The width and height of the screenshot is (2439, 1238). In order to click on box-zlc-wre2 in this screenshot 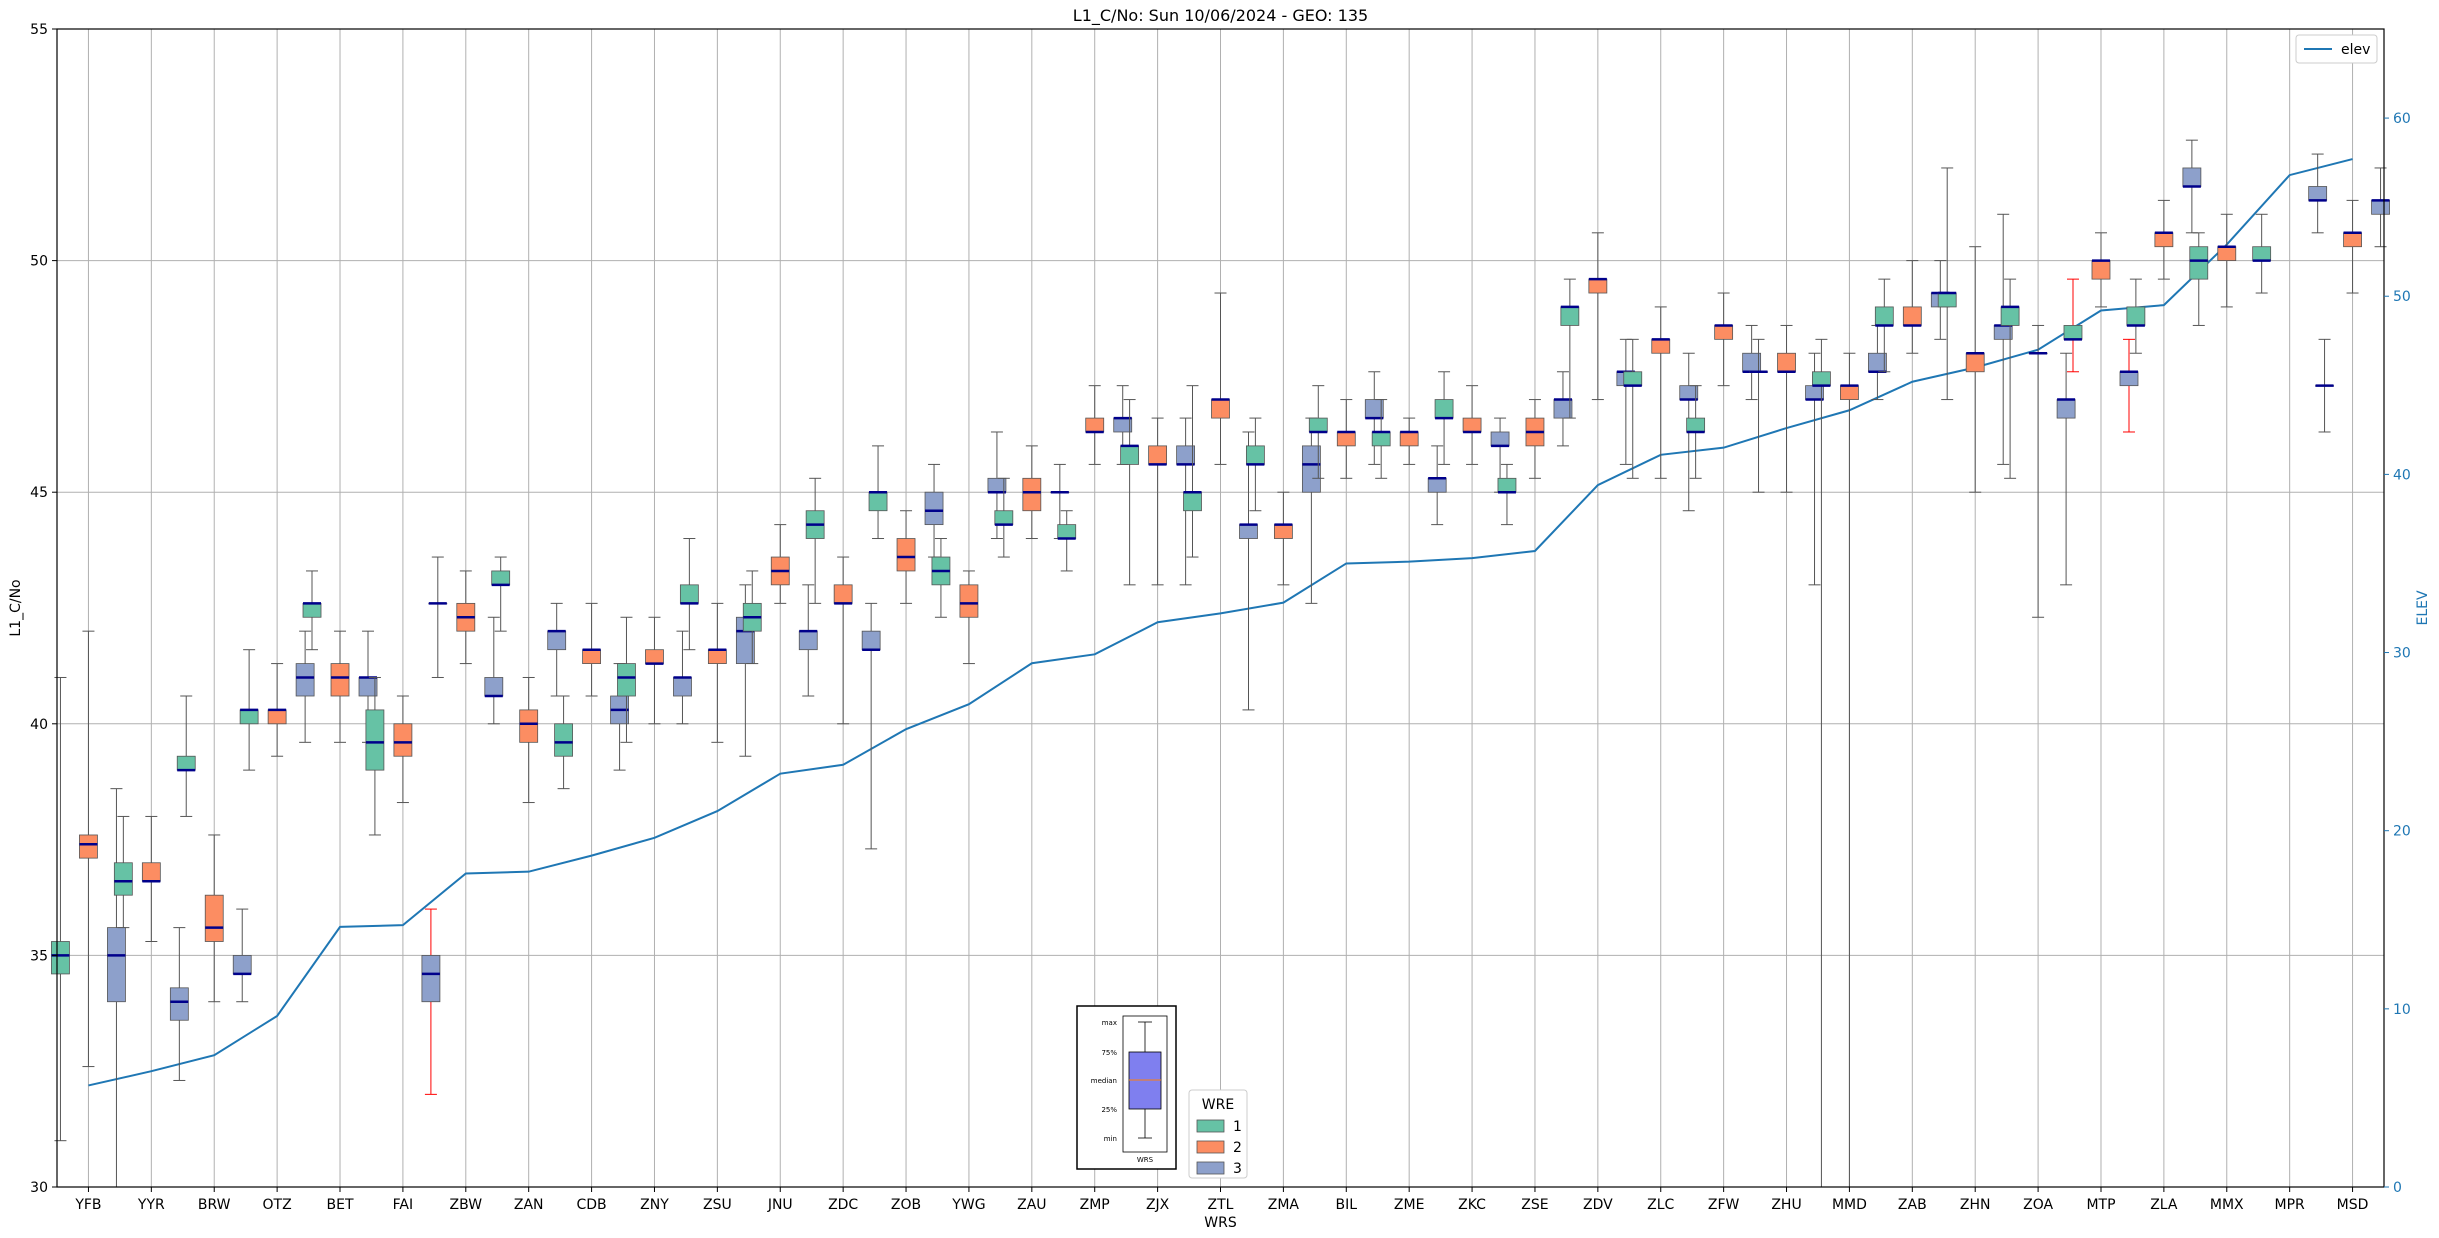, I will do `click(1661, 392)`.